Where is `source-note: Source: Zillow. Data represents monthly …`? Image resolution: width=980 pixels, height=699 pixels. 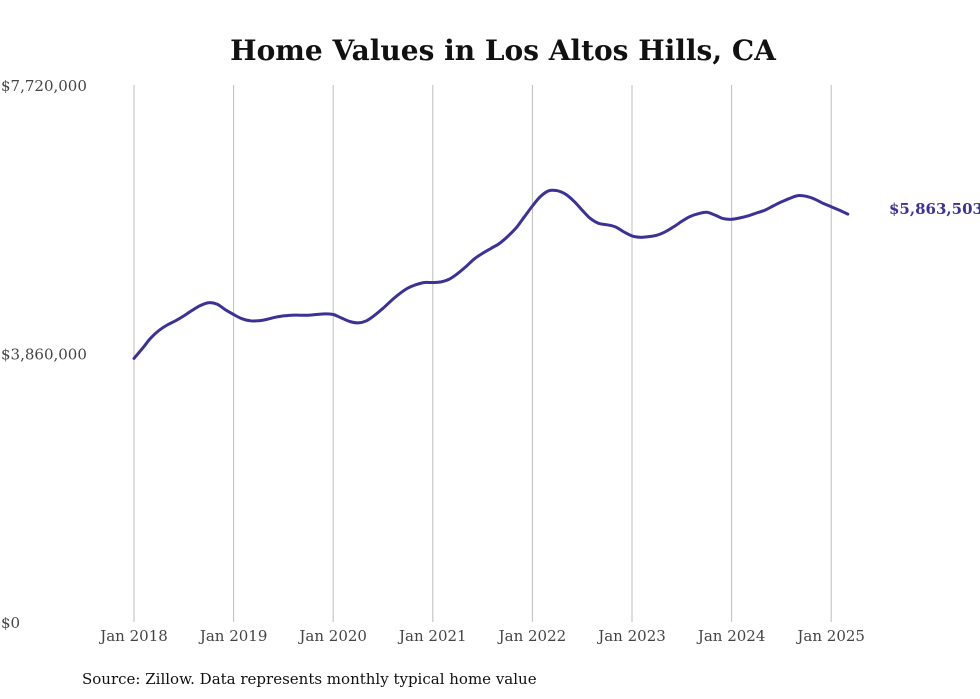
source-note: Source: Zillow. Data represents monthly … is located at coordinates (309, 679).